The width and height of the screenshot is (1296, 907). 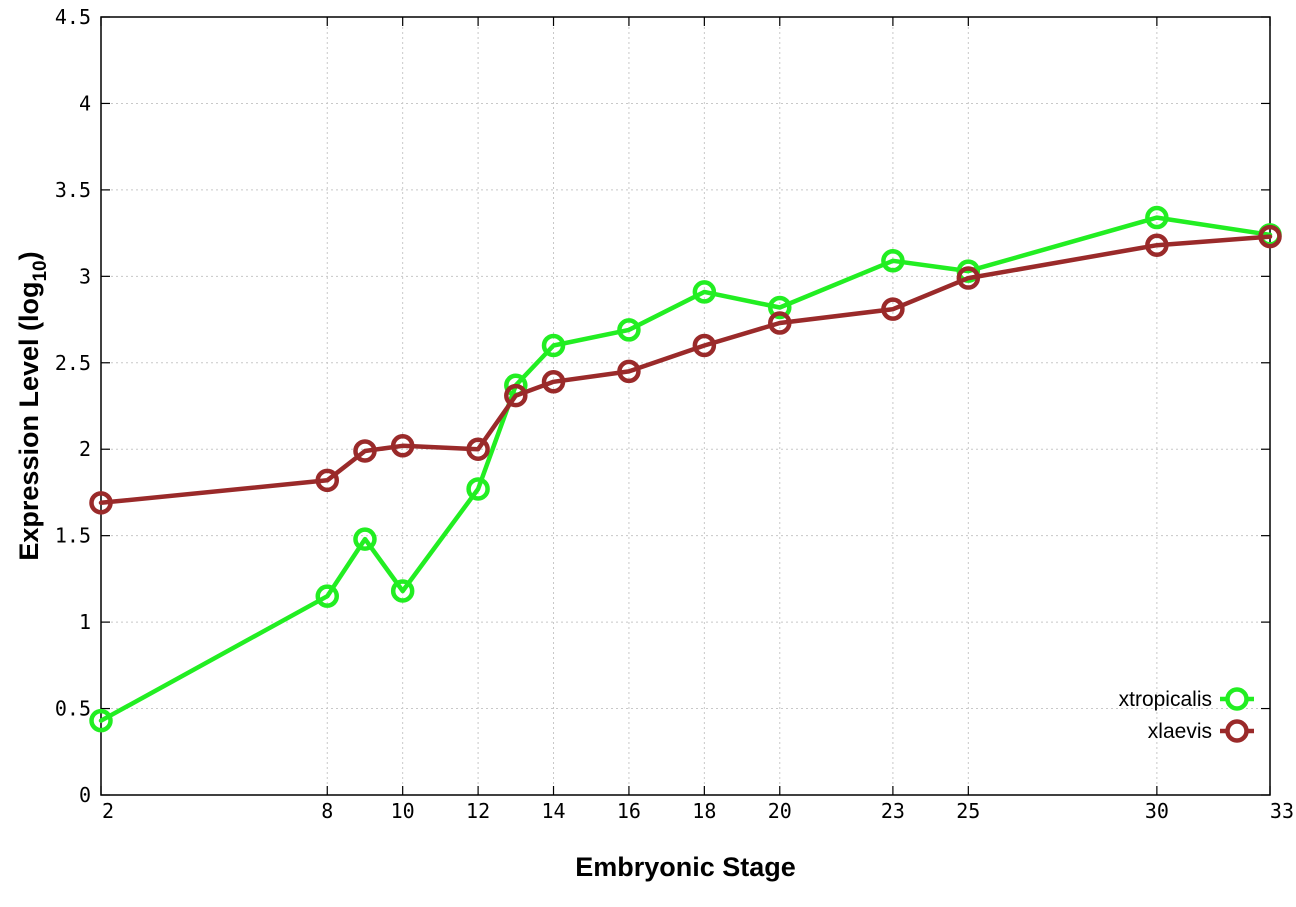 I want to click on y-tick-label: 3, so click(x=85, y=276).